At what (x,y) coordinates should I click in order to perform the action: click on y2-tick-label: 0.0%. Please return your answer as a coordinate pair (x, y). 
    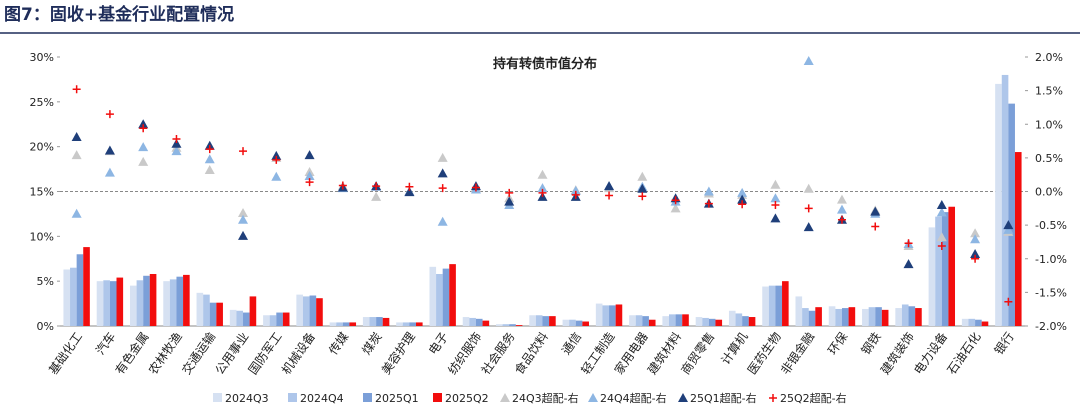
    Looking at the image, I should click on (1049, 192).